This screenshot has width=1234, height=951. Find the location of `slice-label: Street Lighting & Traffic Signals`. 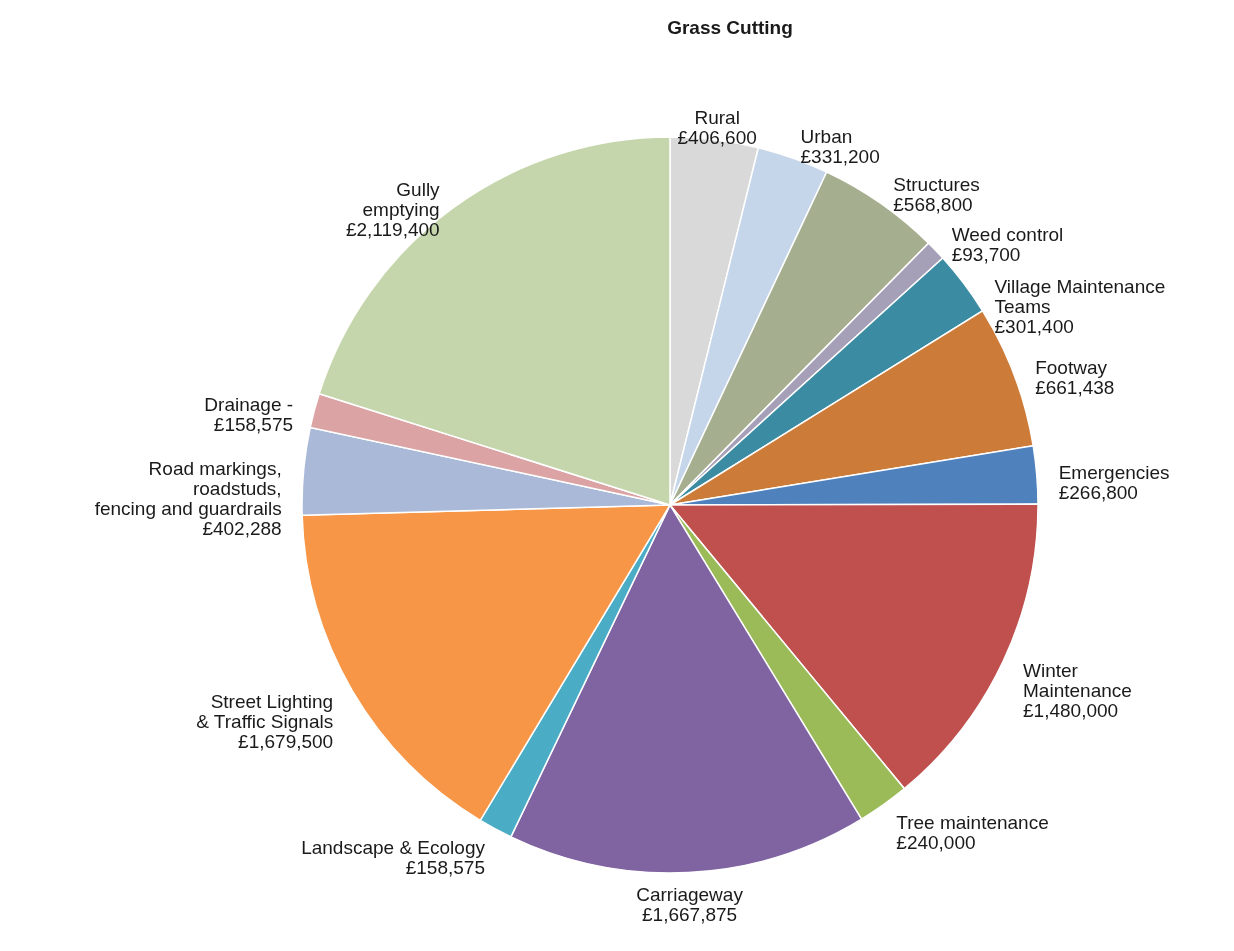

slice-label: Street Lighting & Traffic Signals is located at coordinates (265, 711).